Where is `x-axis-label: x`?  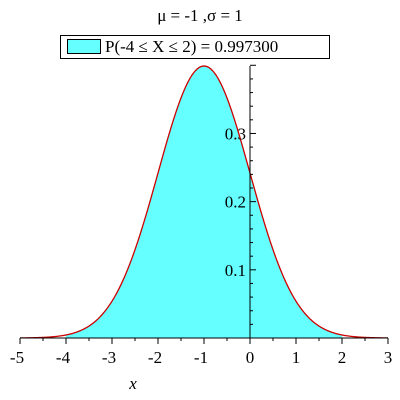 x-axis-label: x is located at coordinates (132, 383).